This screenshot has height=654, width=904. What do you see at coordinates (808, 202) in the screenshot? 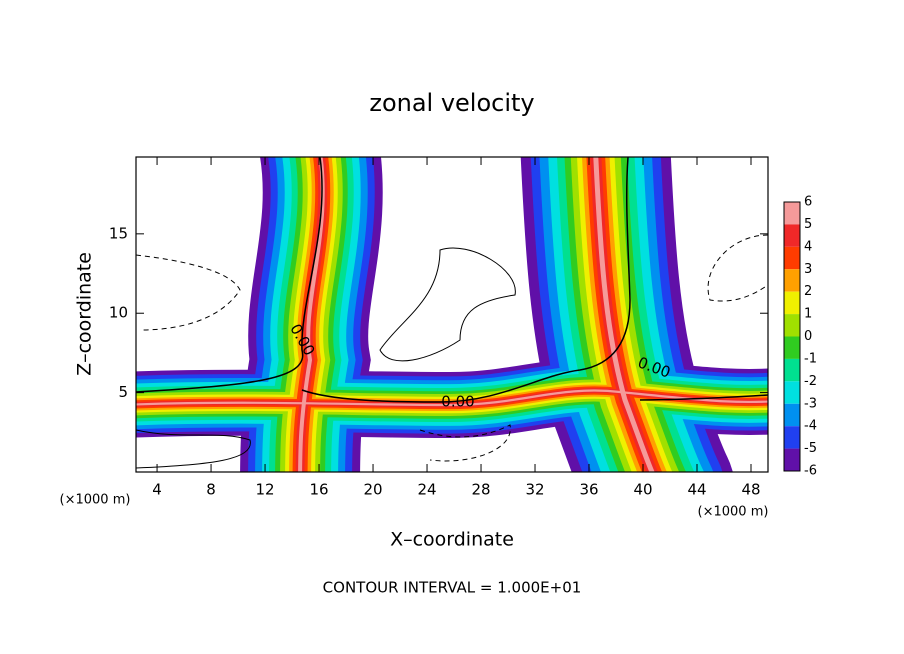
I see `colorbar-label: 6` at bounding box center [808, 202].